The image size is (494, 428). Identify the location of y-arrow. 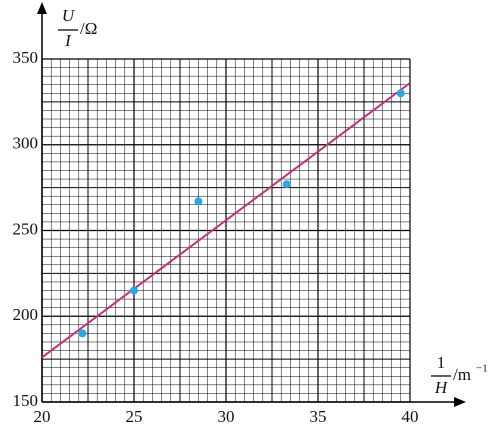
(42, 8).